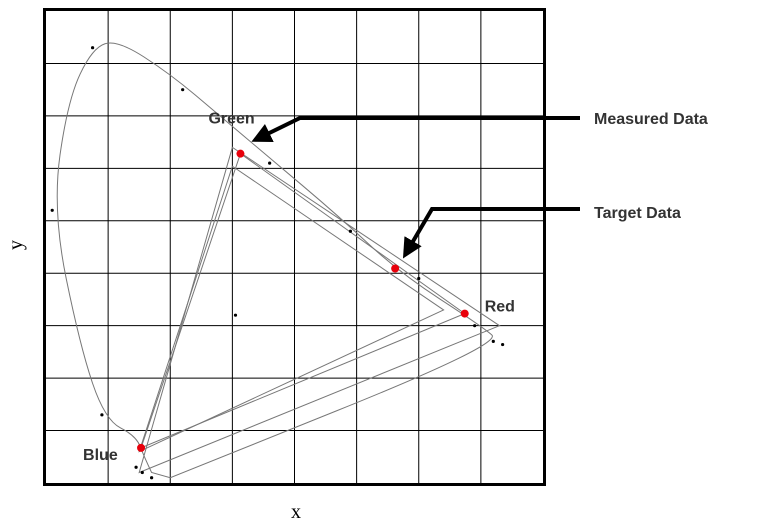 The width and height of the screenshot is (758, 525). What do you see at coordinates (231, 119) in the screenshot?
I see `label-green: Green` at bounding box center [231, 119].